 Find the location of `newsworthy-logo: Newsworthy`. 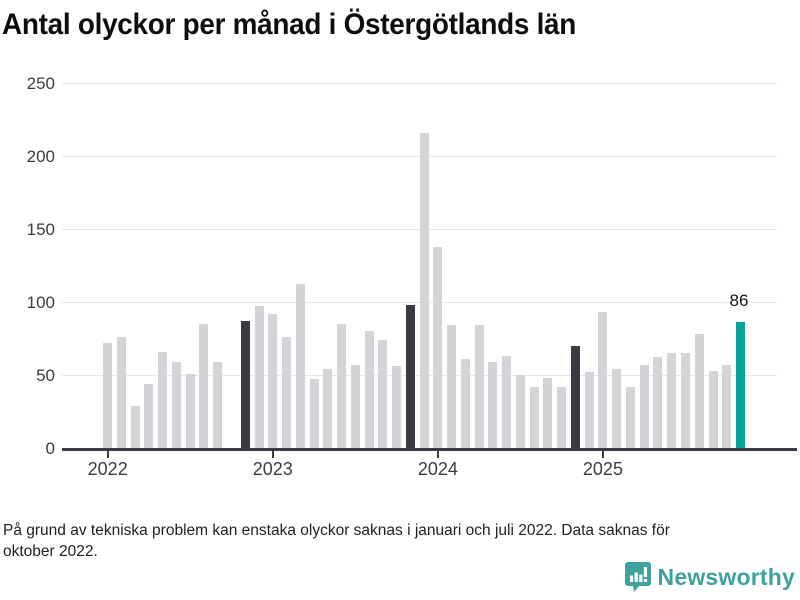

newsworthy-logo: Newsworthy is located at coordinates (709, 577).